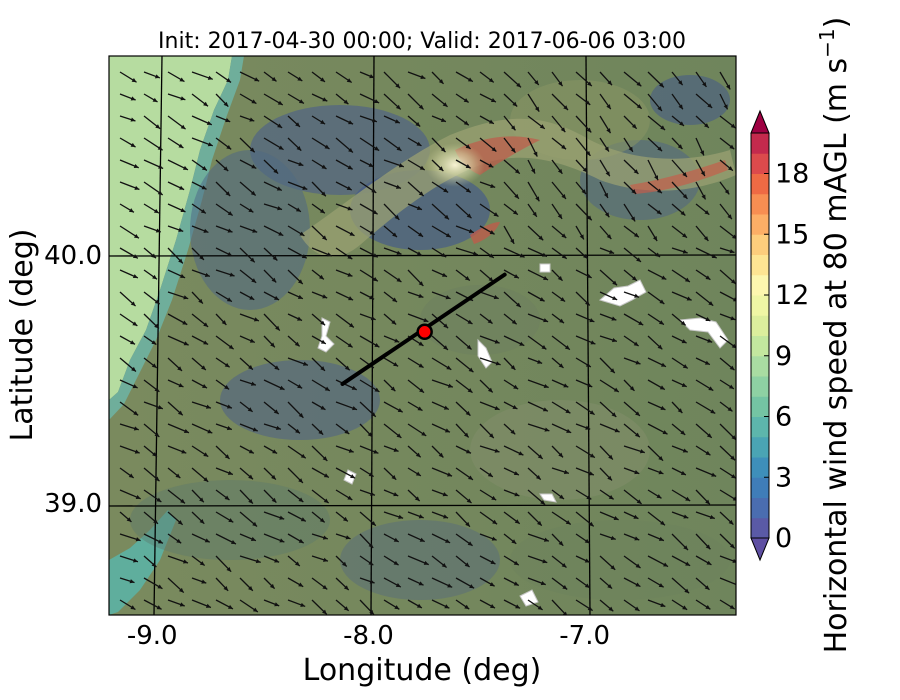  What do you see at coordinates (834, 335) in the screenshot?
I see `colorbar-label: Horizontal wind speed at 80 mAGL (m s−1)` at bounding box center [834, 335].